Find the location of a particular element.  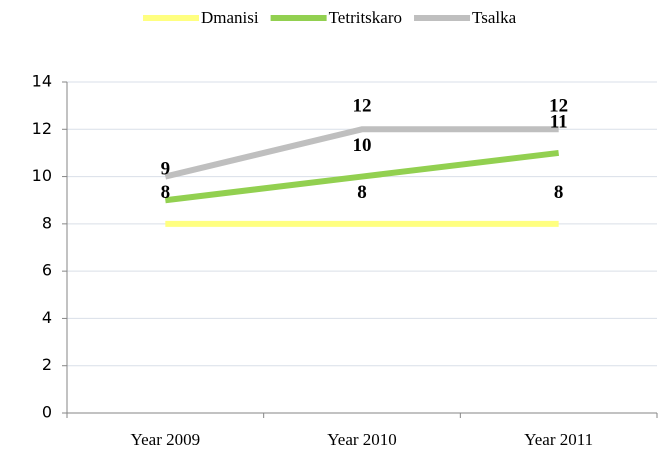

data-label: 11 is located at coordinates (559, 121).